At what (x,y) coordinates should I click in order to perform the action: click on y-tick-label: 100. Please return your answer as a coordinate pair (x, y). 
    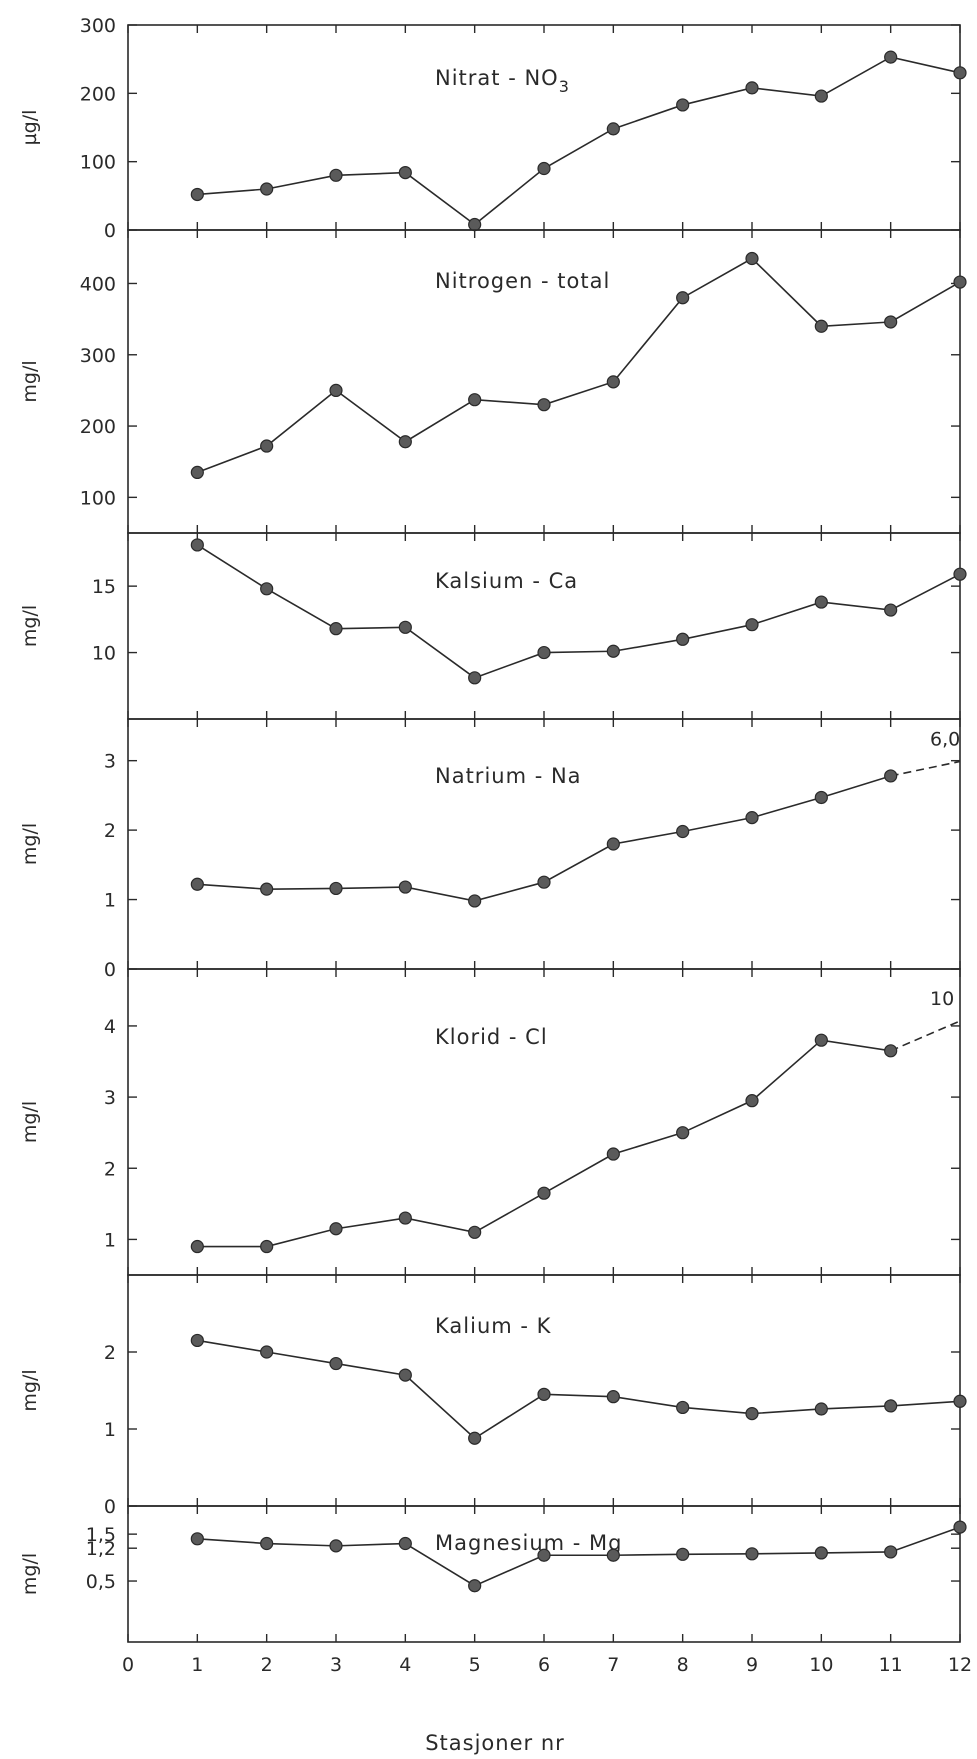
    Looking at the image, I should click on (98, 163).